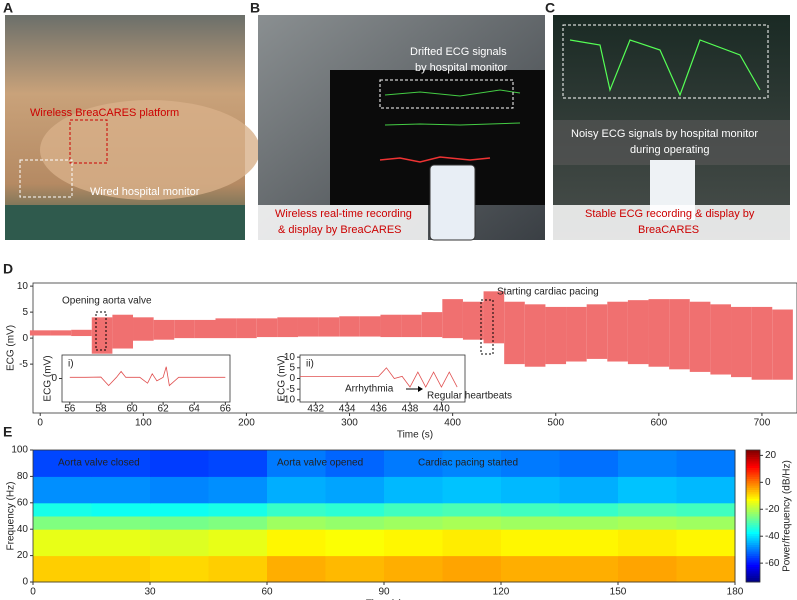  What do you see at coordinates (23, 529) in the screenshot?
I see `y-tick-label: 40` at bounding box center [23, 529].